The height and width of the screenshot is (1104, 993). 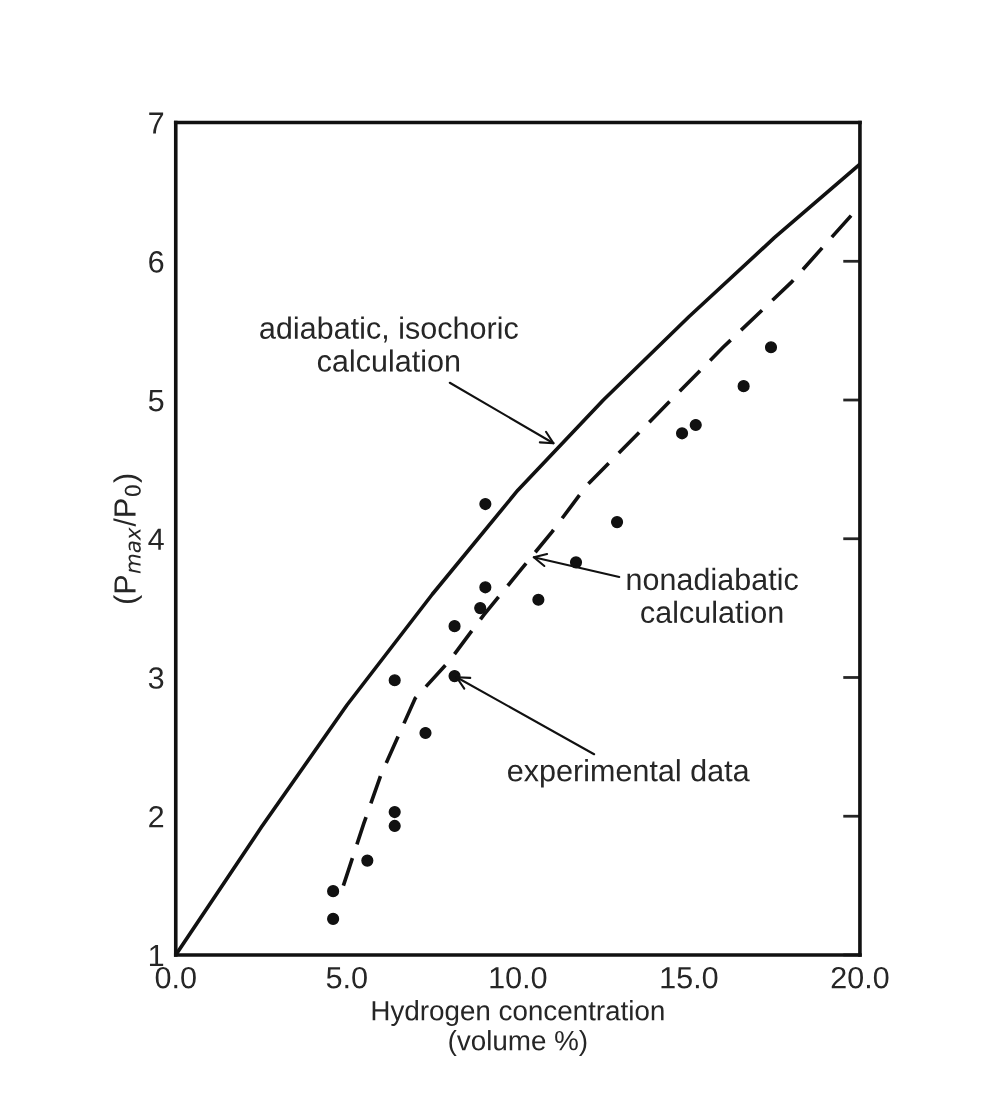 What do you see at coordinates (175, 977) in the screenshot?
I see `x-tick-label: 0.0` at bounding box center [175, 977].